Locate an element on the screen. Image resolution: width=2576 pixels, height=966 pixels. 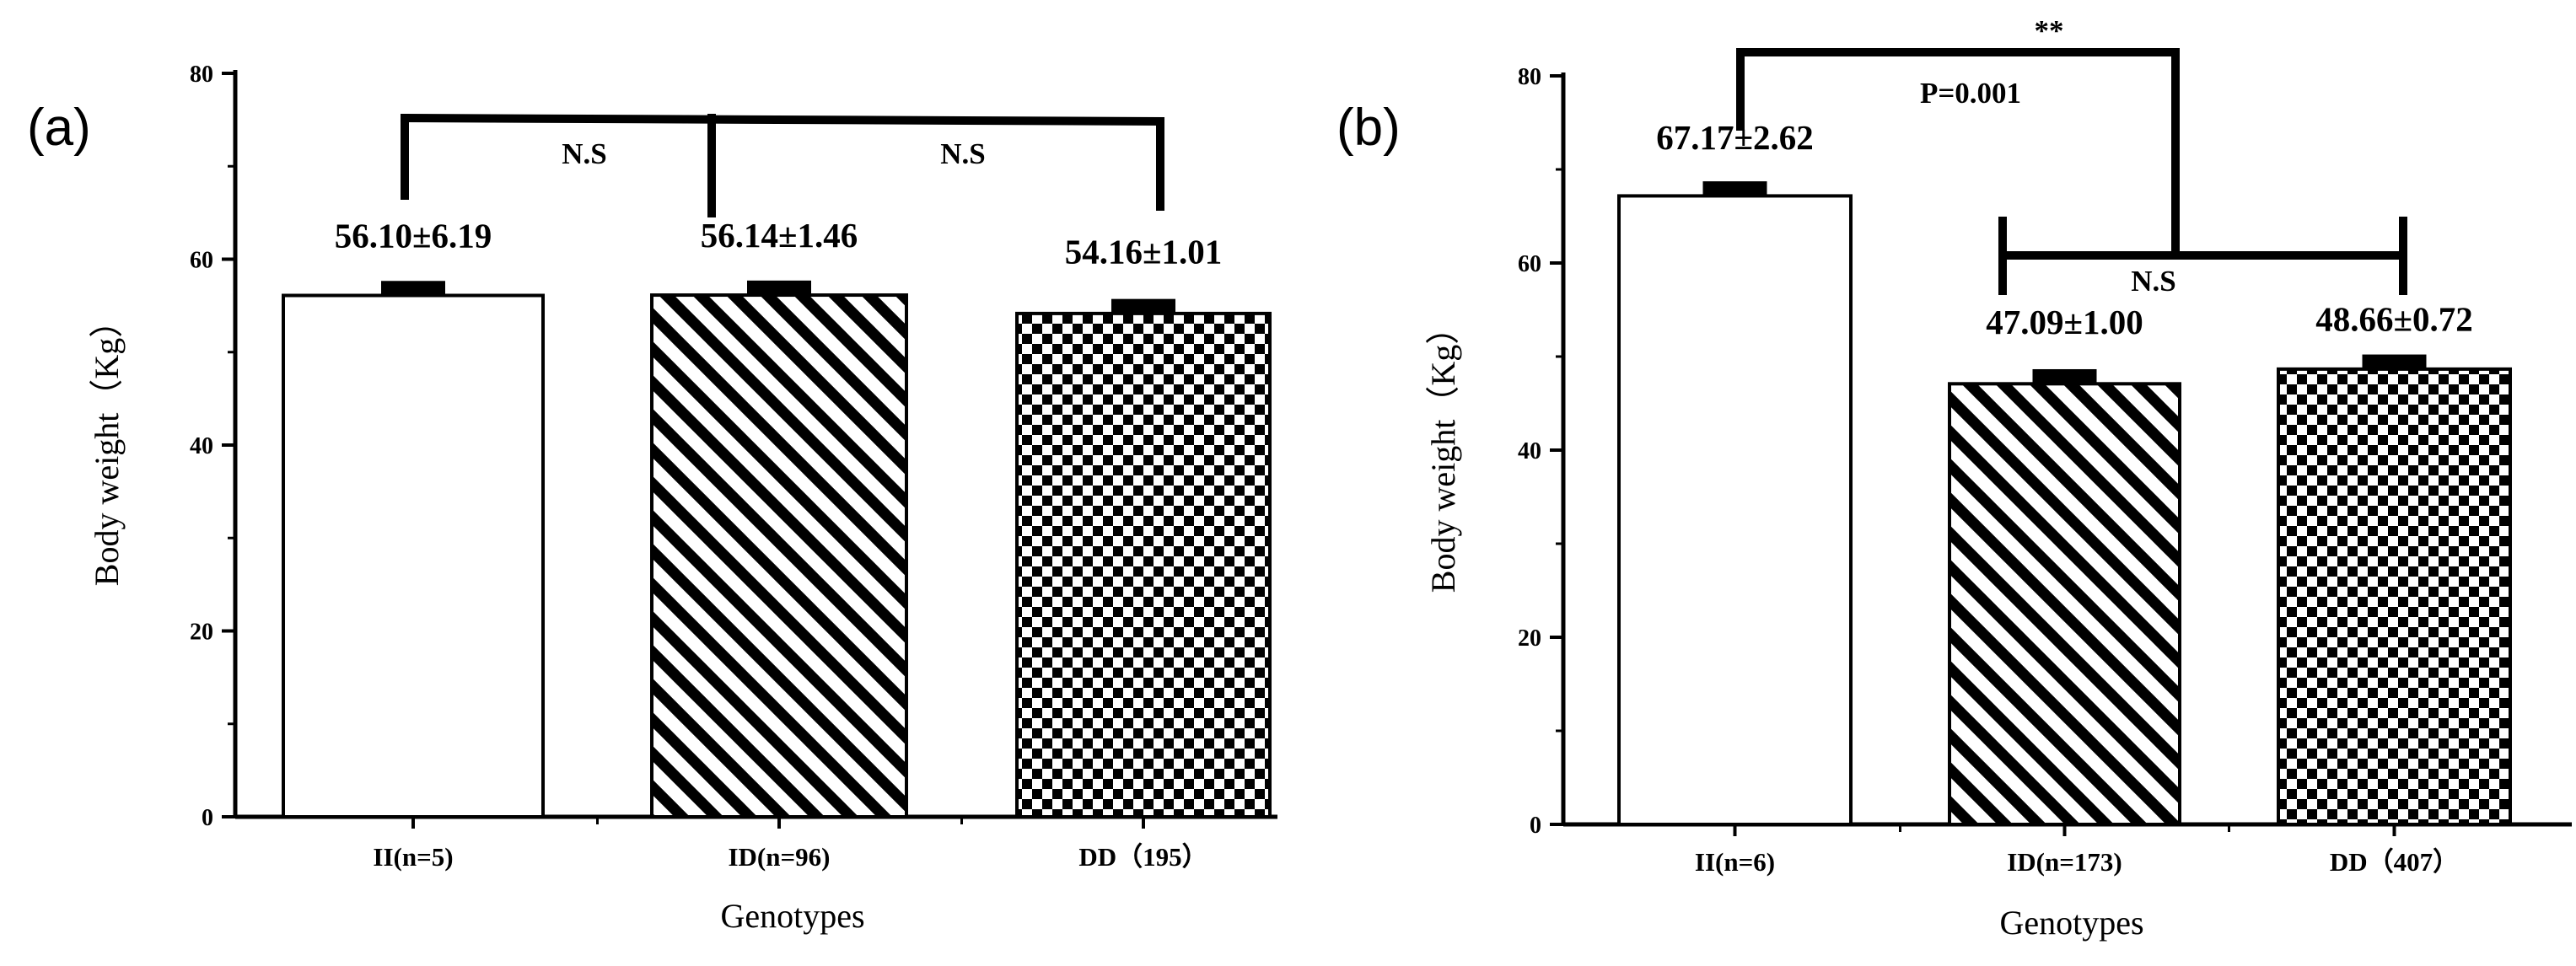
panel-b-value-labels: 67.17±2.62 47.09±1.00 48.66±0.72 is located at coordinates (2064, 229).